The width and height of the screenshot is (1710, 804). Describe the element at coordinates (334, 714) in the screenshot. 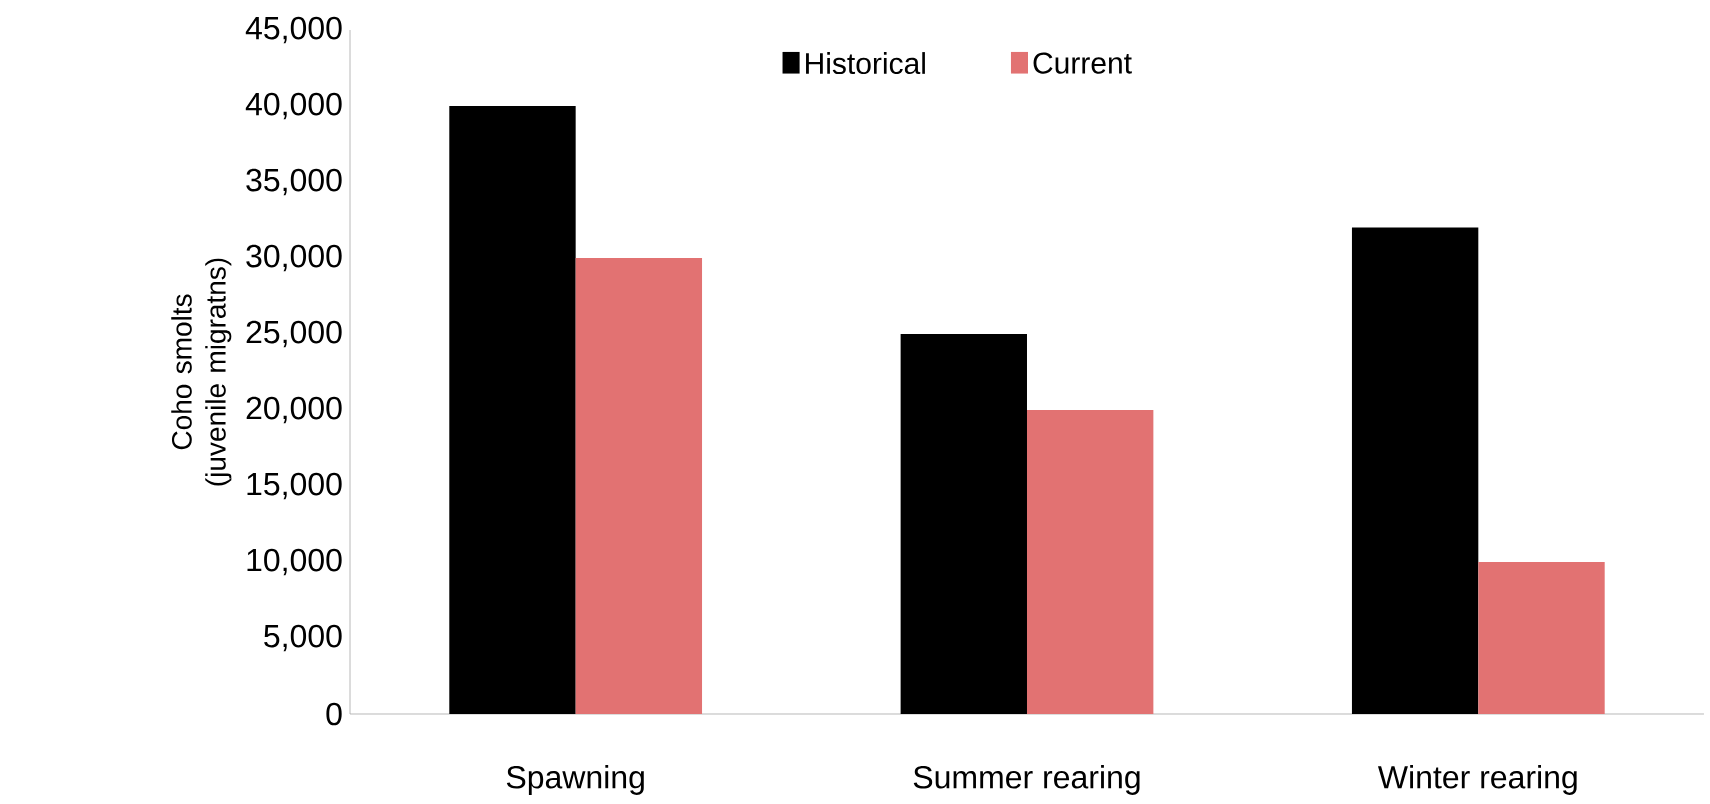

I see `y-tick-label: 0` at that location.